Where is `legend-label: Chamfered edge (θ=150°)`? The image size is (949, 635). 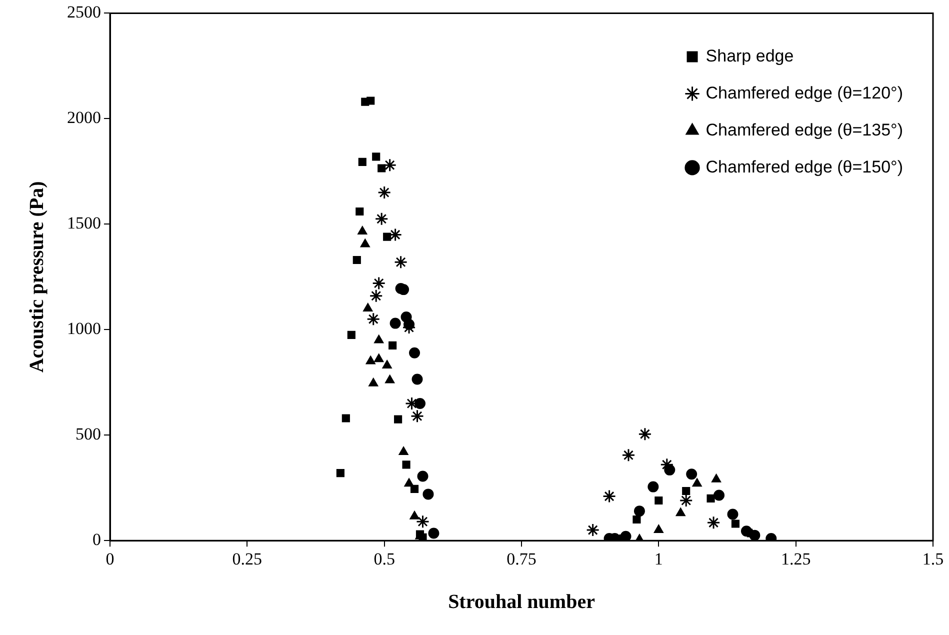 legend-label: Chamfered edge (θ=150°) is located at coordinates (805, 166).